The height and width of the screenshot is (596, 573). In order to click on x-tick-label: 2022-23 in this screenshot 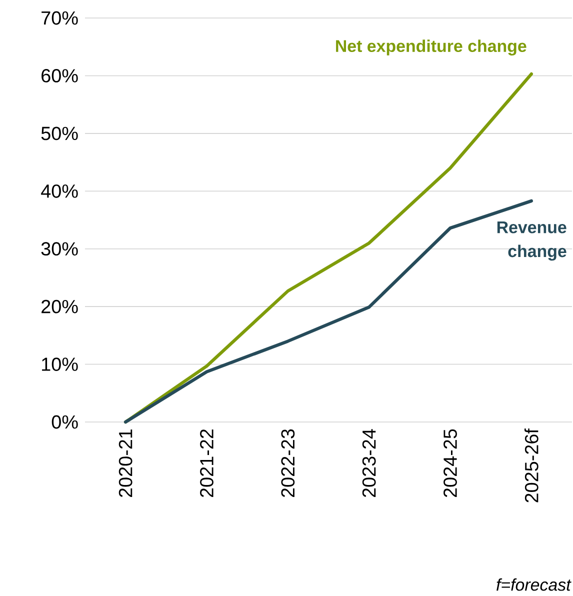, I will do `click(288, 463)`.